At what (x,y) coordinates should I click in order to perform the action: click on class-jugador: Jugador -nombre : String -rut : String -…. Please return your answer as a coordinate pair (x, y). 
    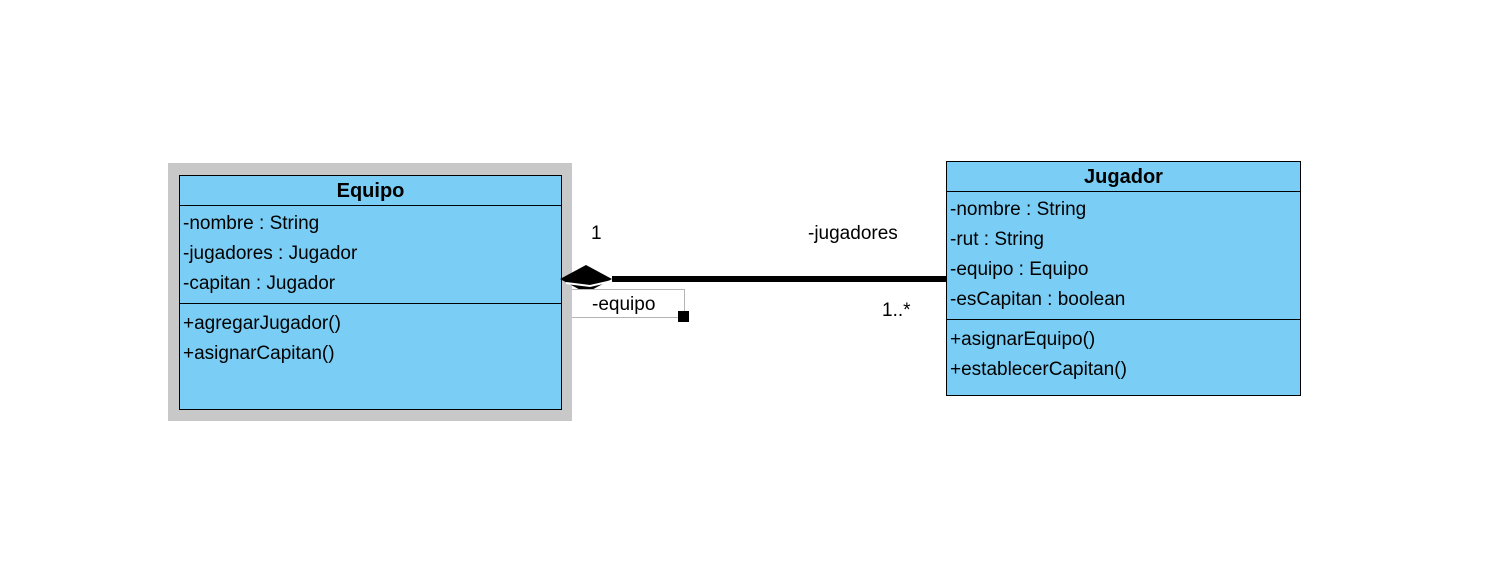
    Looking at the image, I should click on (1123, 278).